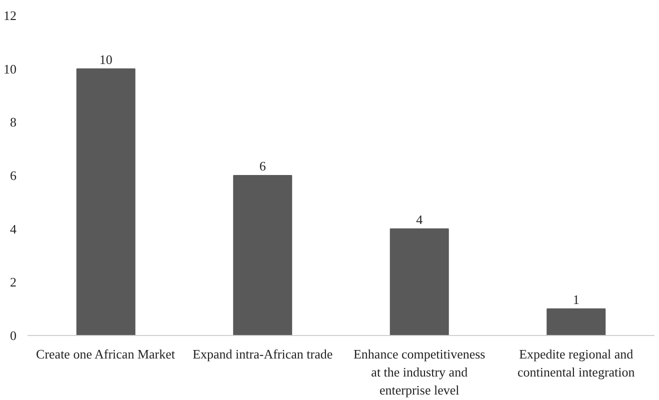 The height and width of the screenshot is (400, 659). I want to click on data-label: 10, so click(105, 59).